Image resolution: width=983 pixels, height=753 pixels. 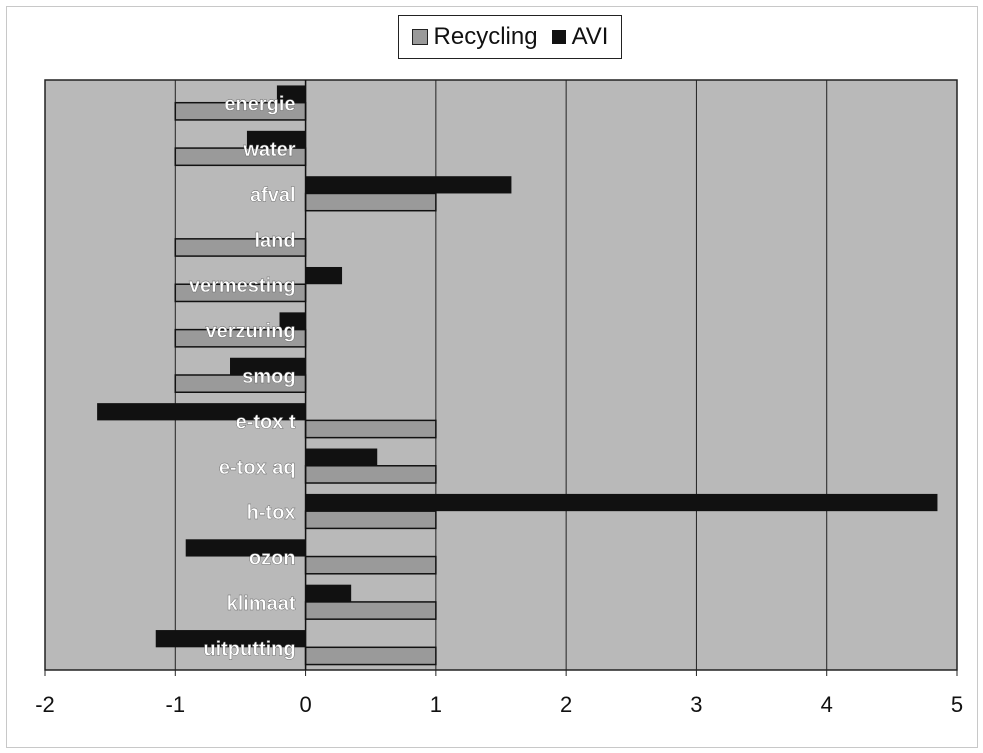 I want to click on category-label: vermesting, so click(x=242, y=286).